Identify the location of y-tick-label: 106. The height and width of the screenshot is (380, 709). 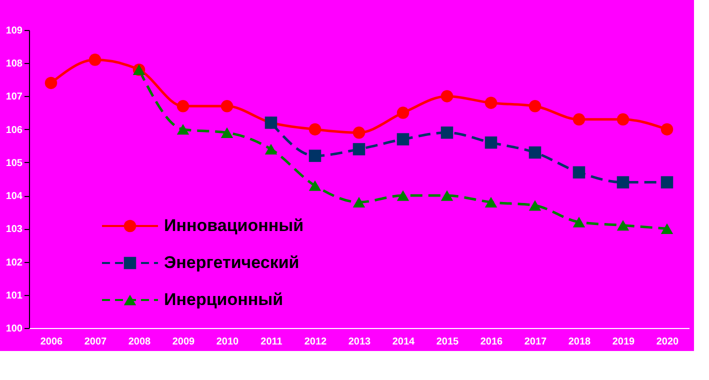
(14, 130).